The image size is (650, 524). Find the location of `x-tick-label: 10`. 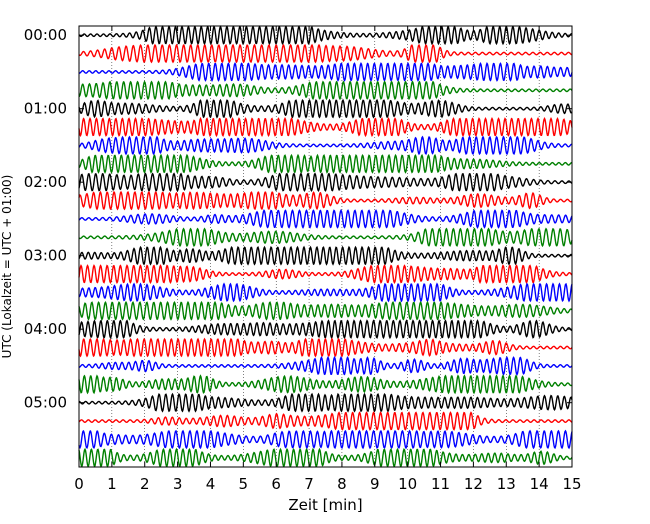

x-tick-label: 10 is located at coordinates (407, 484).